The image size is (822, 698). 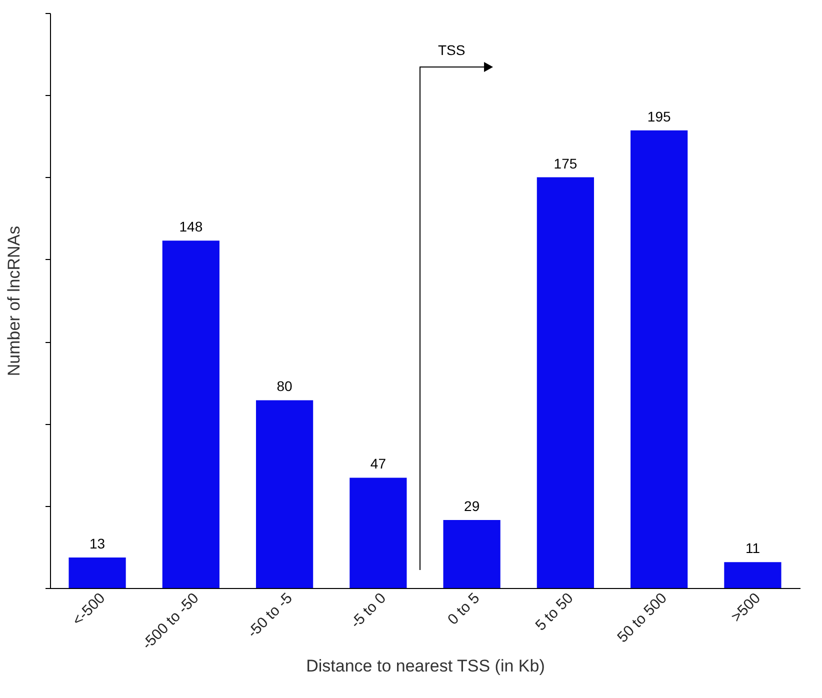 What do you see at coordinates (14, 301) in the screenshot?
I see `y-axis-title: Number of lncRNAs` at bounding box center [14, 301].